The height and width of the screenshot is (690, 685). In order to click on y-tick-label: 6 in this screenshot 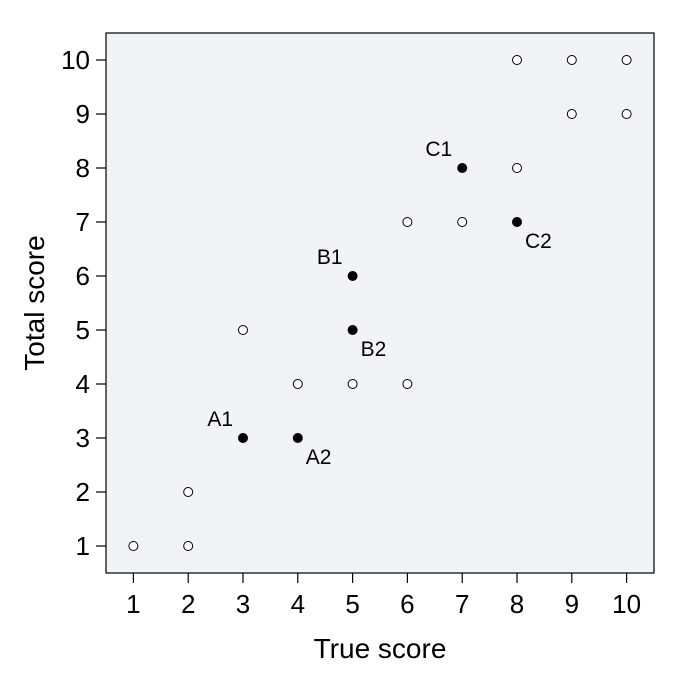, I will do `click(83, 276)`.